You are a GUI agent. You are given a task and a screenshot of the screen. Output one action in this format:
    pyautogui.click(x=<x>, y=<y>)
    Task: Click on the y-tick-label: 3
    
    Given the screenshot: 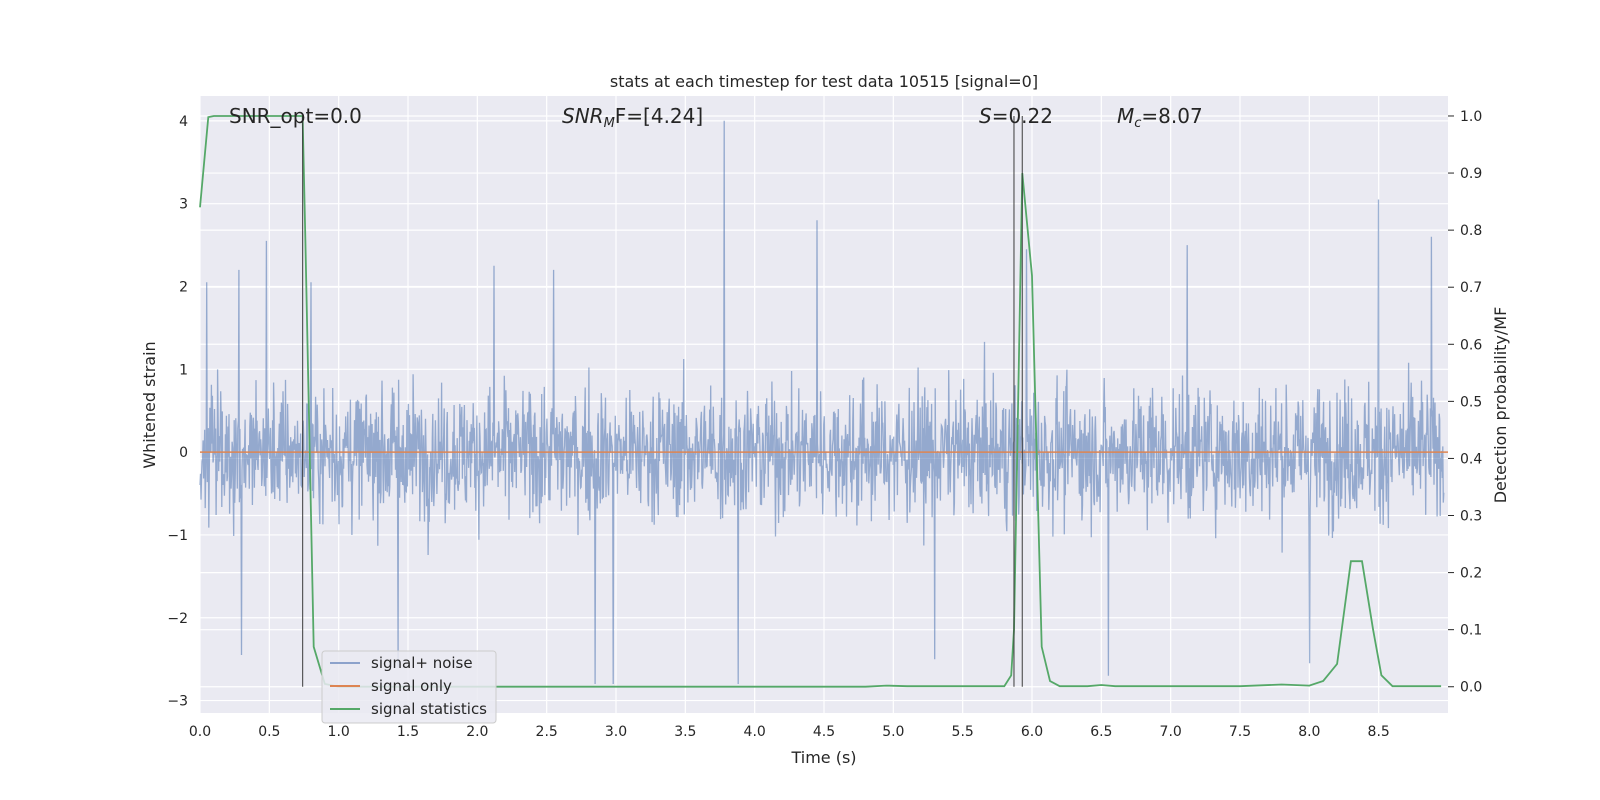 What is the action you would take?
    pyautogui.click(x=183, y=205)
    